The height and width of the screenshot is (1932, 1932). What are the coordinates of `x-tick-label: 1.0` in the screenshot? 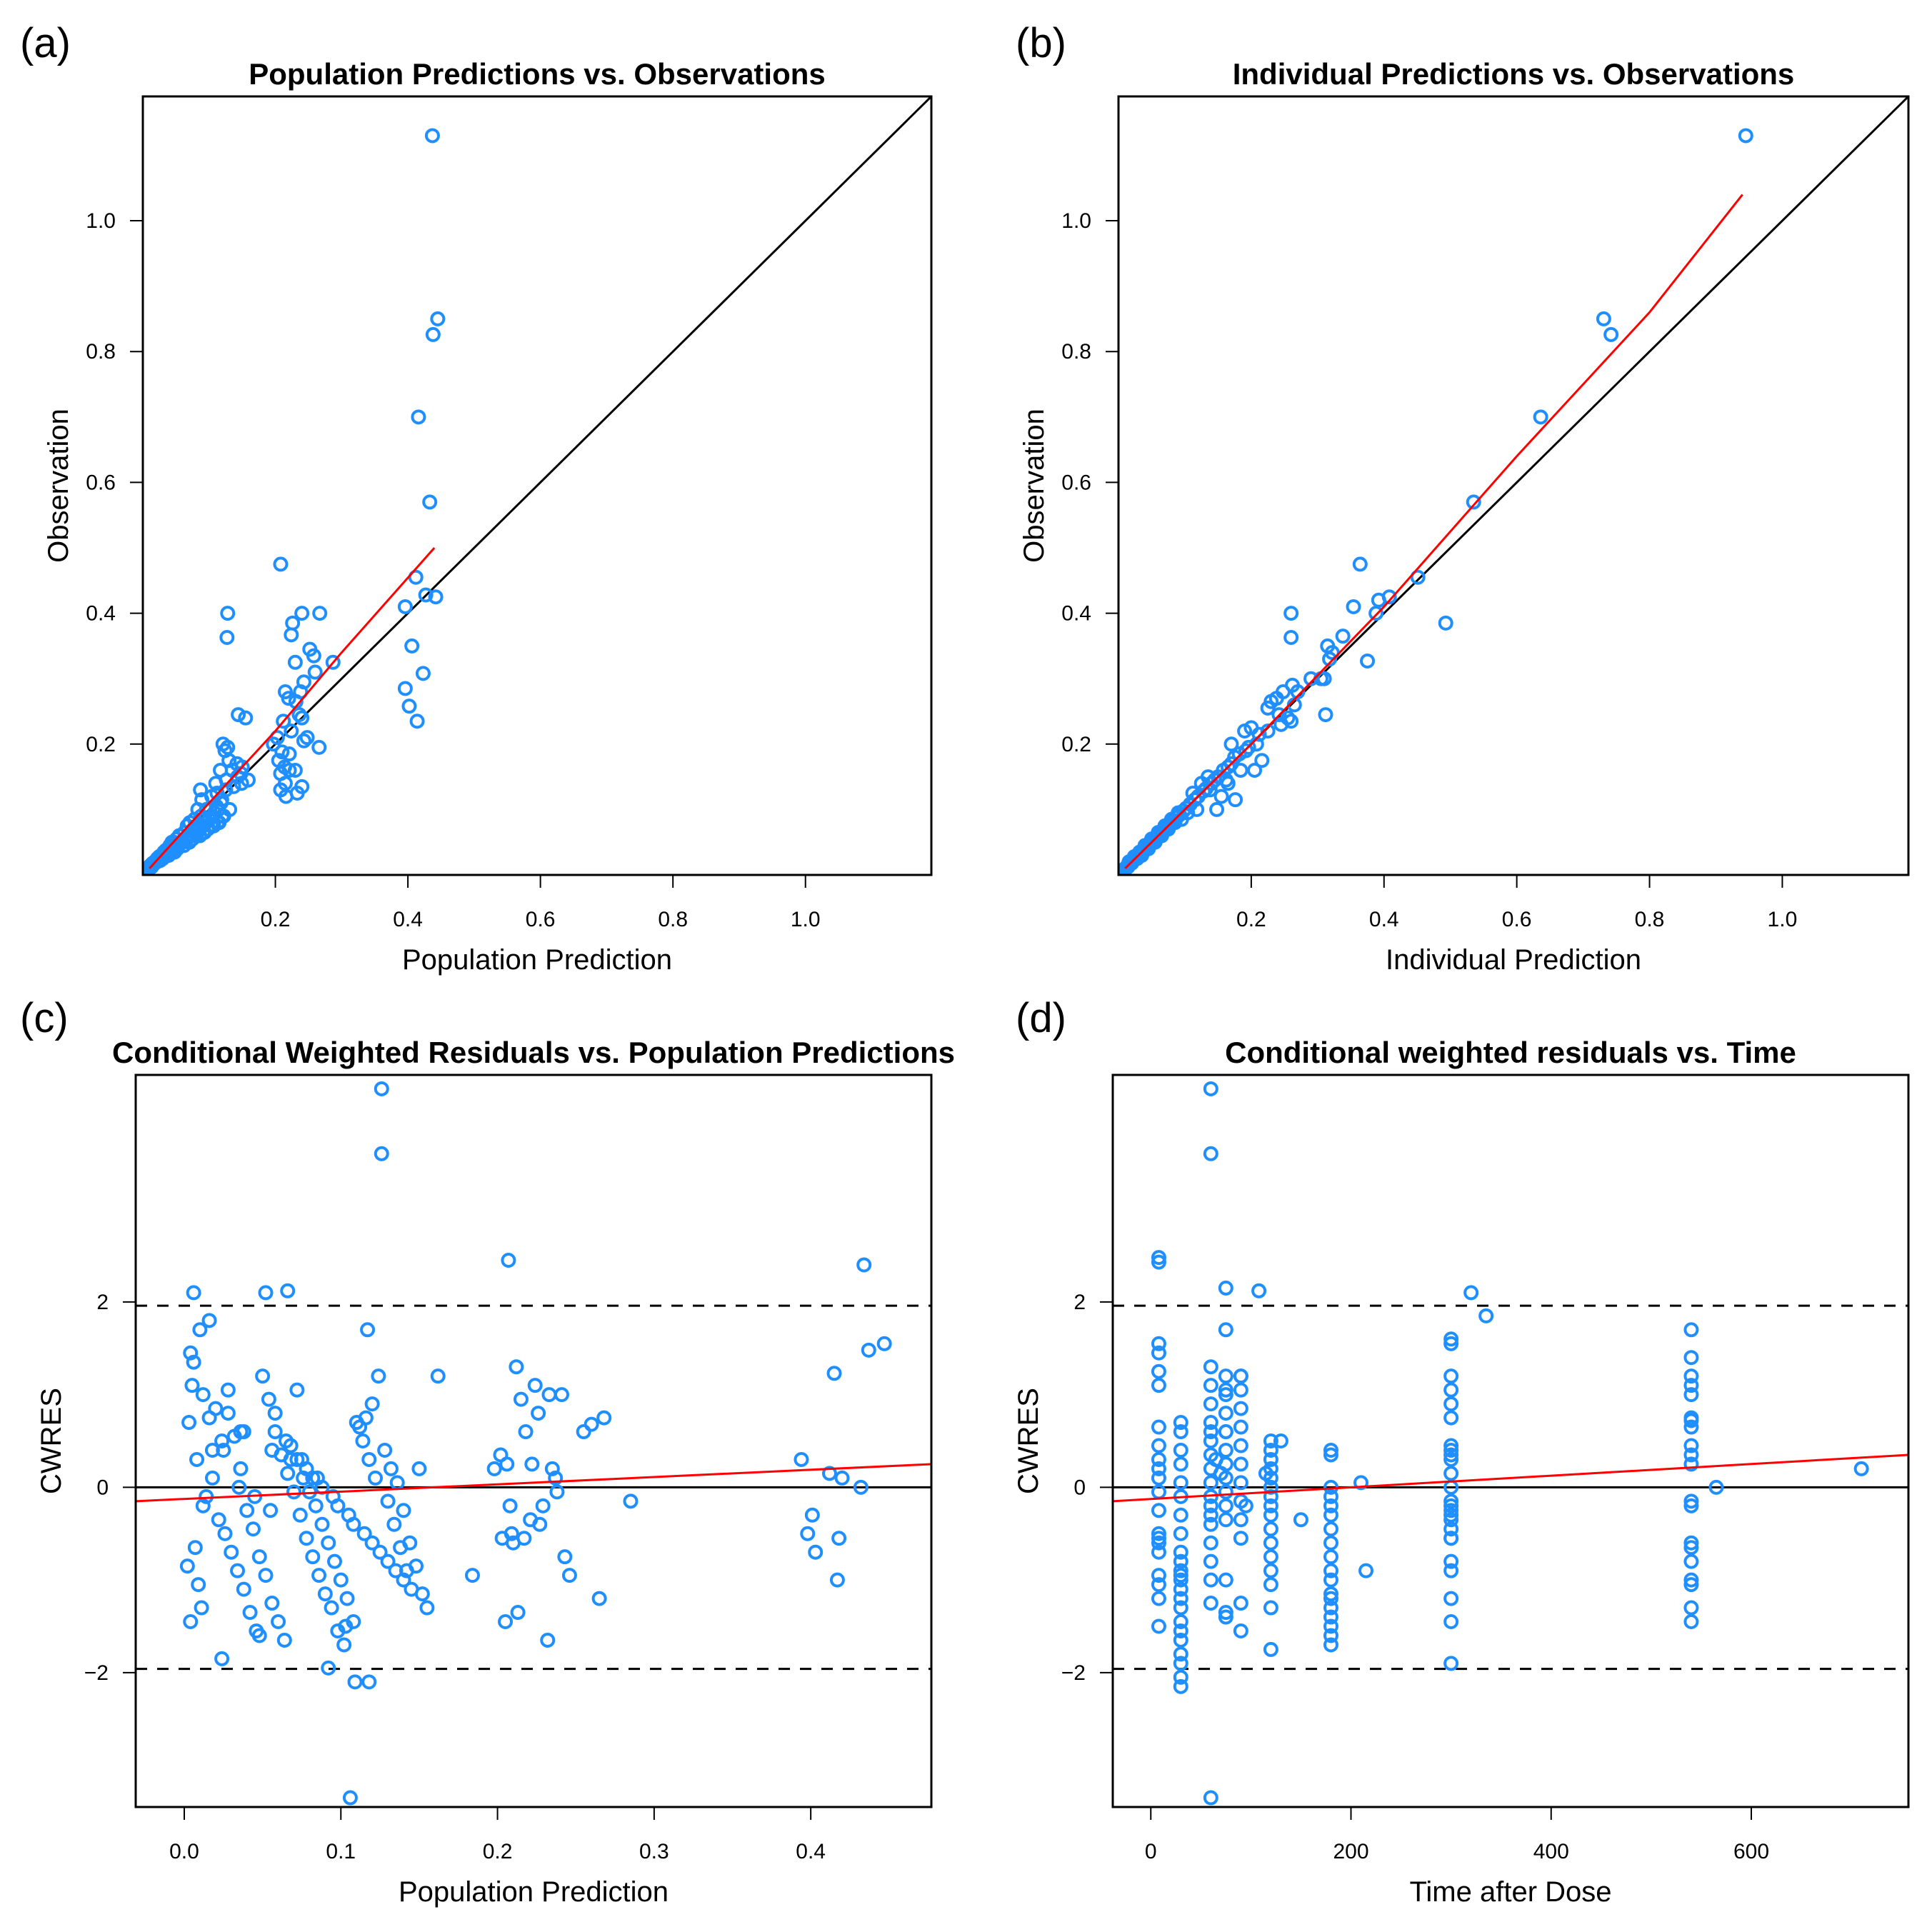 It's located at (1783, 919).